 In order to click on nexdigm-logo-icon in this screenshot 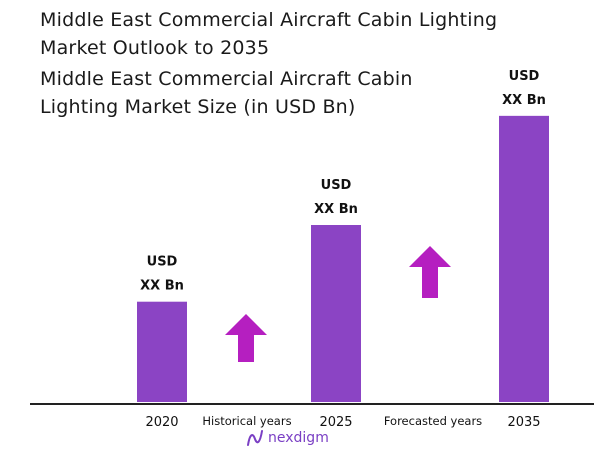, I will do `click(255, 438)`.